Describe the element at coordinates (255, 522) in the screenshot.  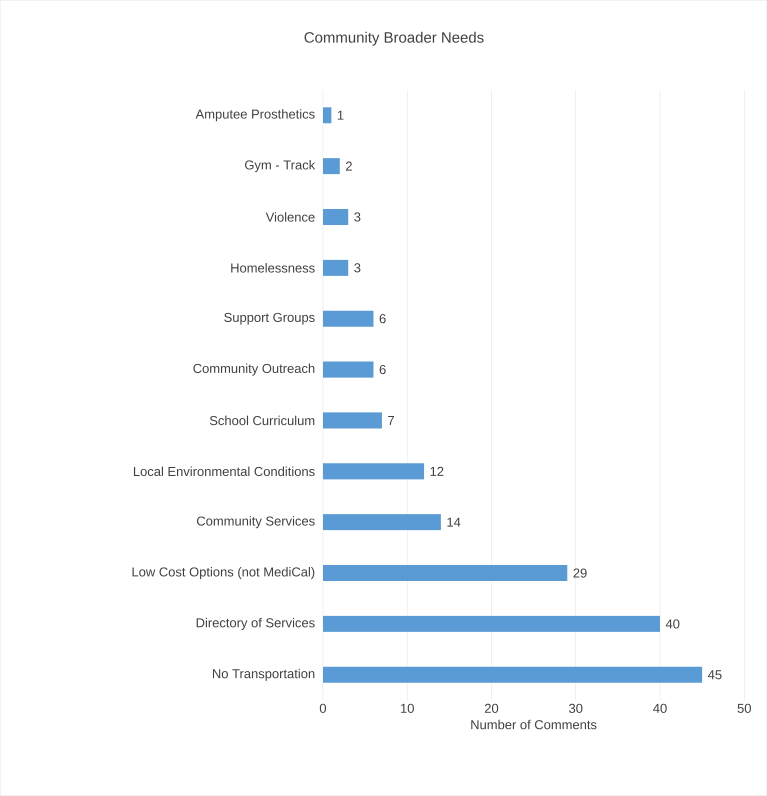
I see `y-tick-label: Community Services` at that location.